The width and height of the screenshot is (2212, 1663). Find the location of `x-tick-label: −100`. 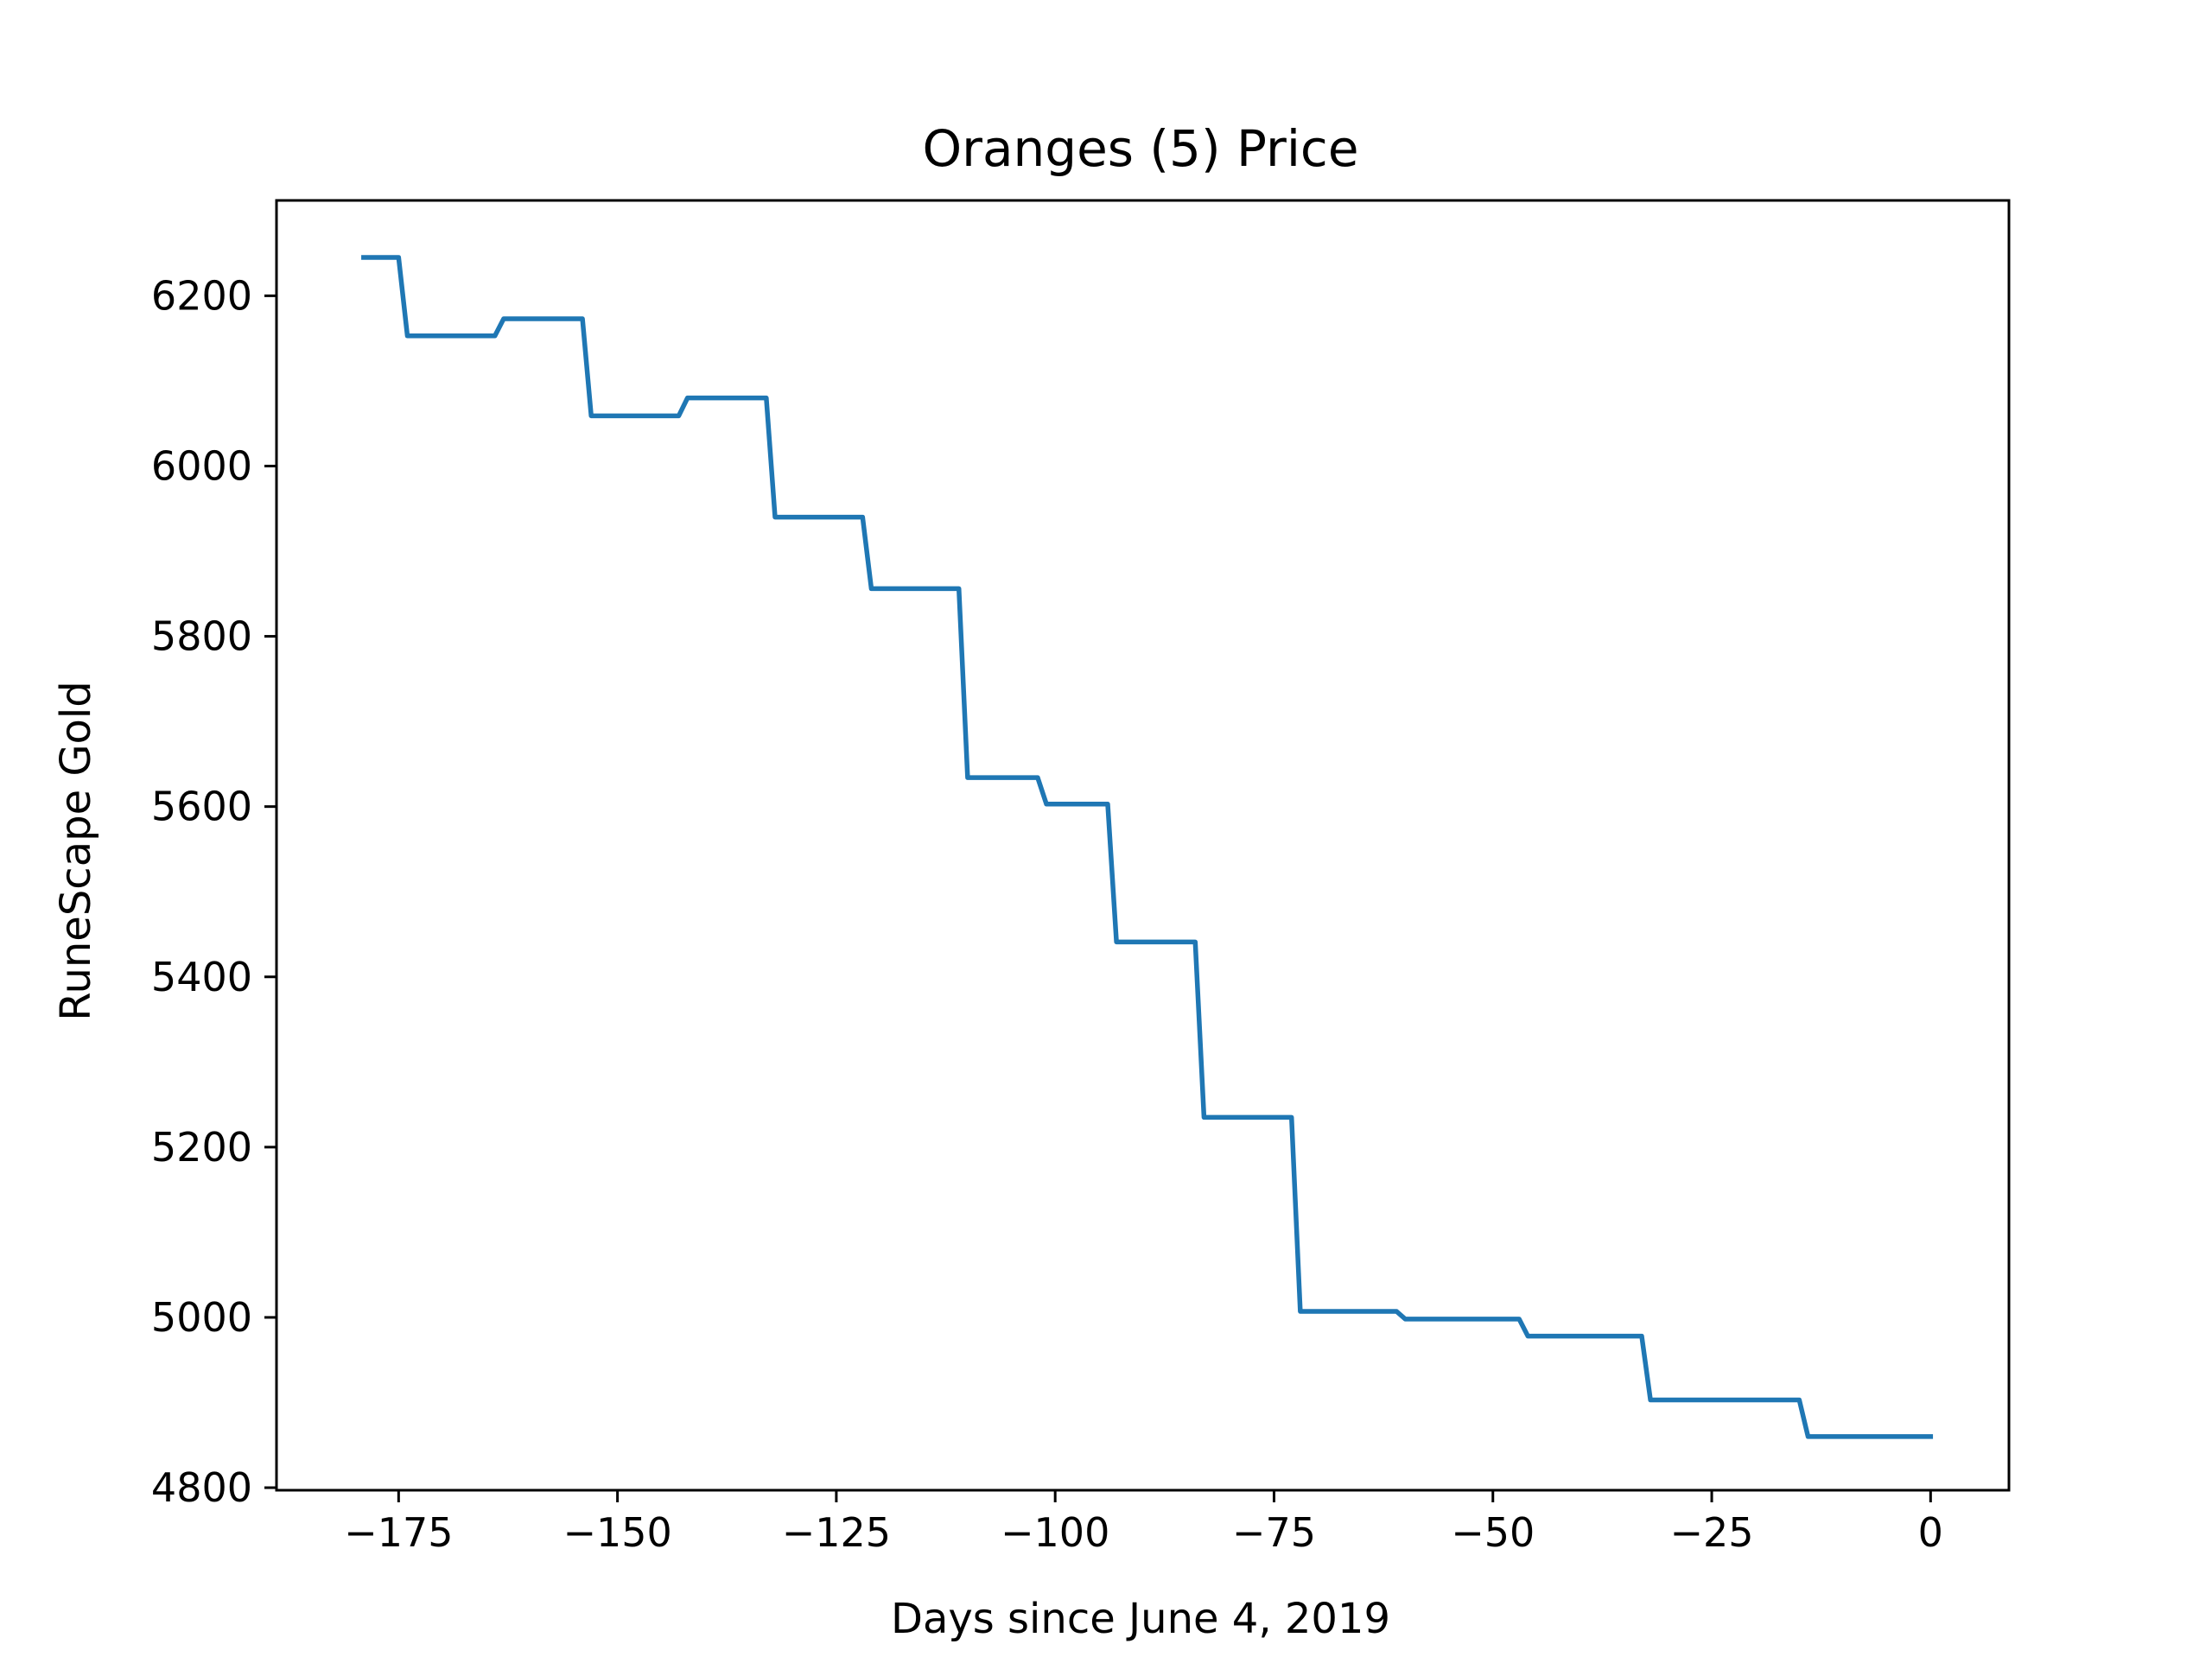

x-tick-label: −100 is located at coordinates (1055, 1533).